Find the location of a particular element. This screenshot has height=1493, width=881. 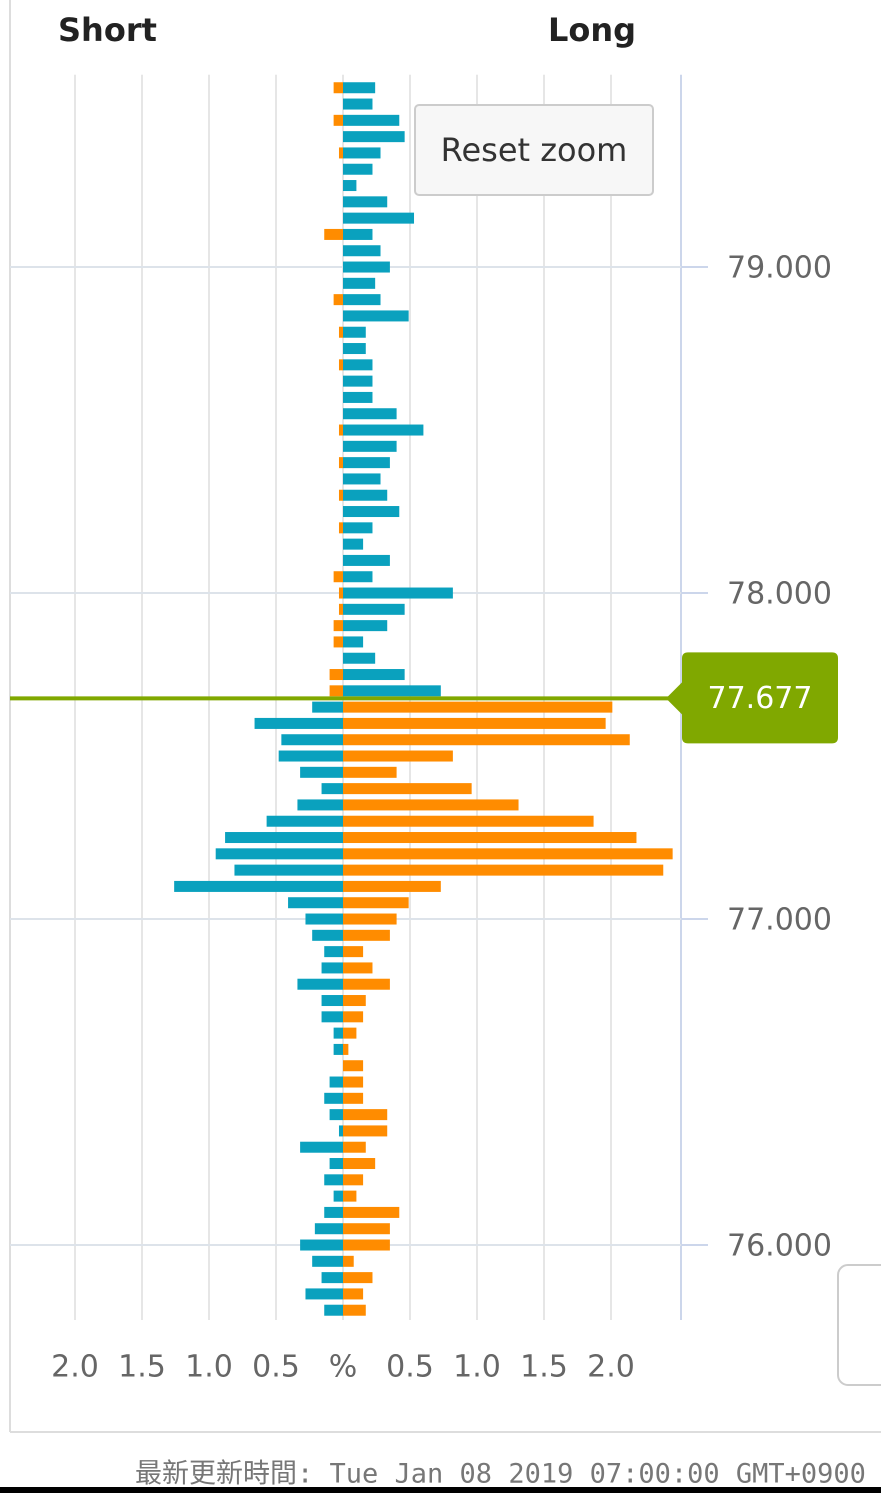

current-price-label: 77.677 is located at coordinates (760, 698).